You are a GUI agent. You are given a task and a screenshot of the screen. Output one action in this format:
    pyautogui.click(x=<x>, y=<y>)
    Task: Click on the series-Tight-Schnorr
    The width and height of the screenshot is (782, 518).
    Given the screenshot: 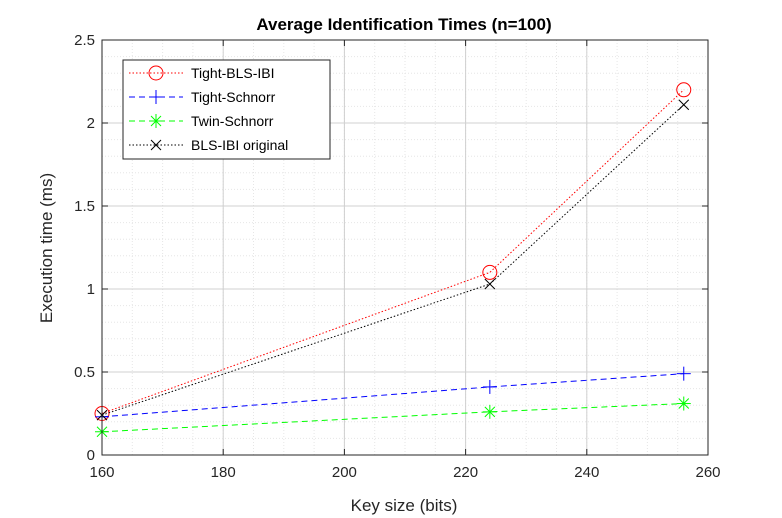 What is the action you would take?
    pyautogui.click(x=393, y=395)
    